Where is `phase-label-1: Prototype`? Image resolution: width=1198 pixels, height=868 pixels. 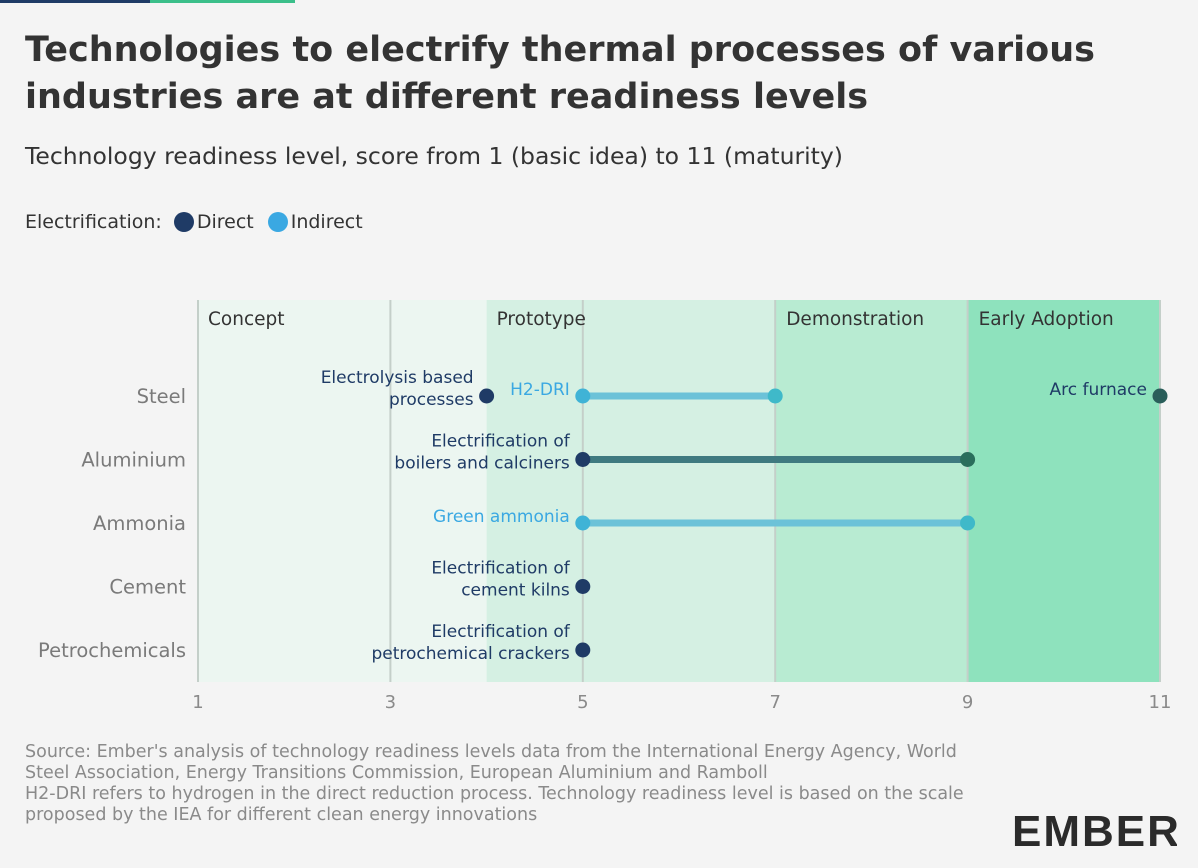 phase-label-1: Prototype is located at coordinates (541, 319).